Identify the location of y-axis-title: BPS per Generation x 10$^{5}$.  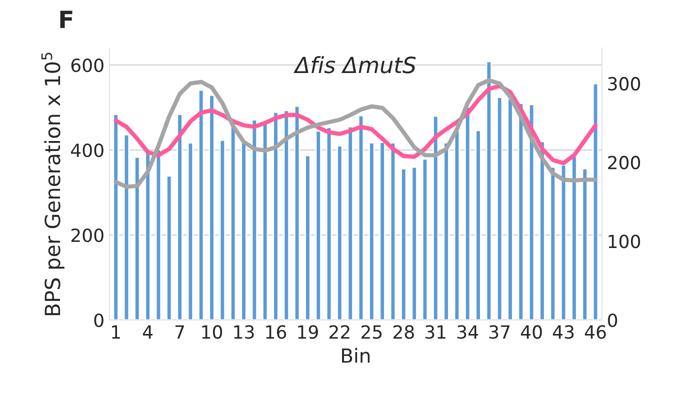
(52, 184).